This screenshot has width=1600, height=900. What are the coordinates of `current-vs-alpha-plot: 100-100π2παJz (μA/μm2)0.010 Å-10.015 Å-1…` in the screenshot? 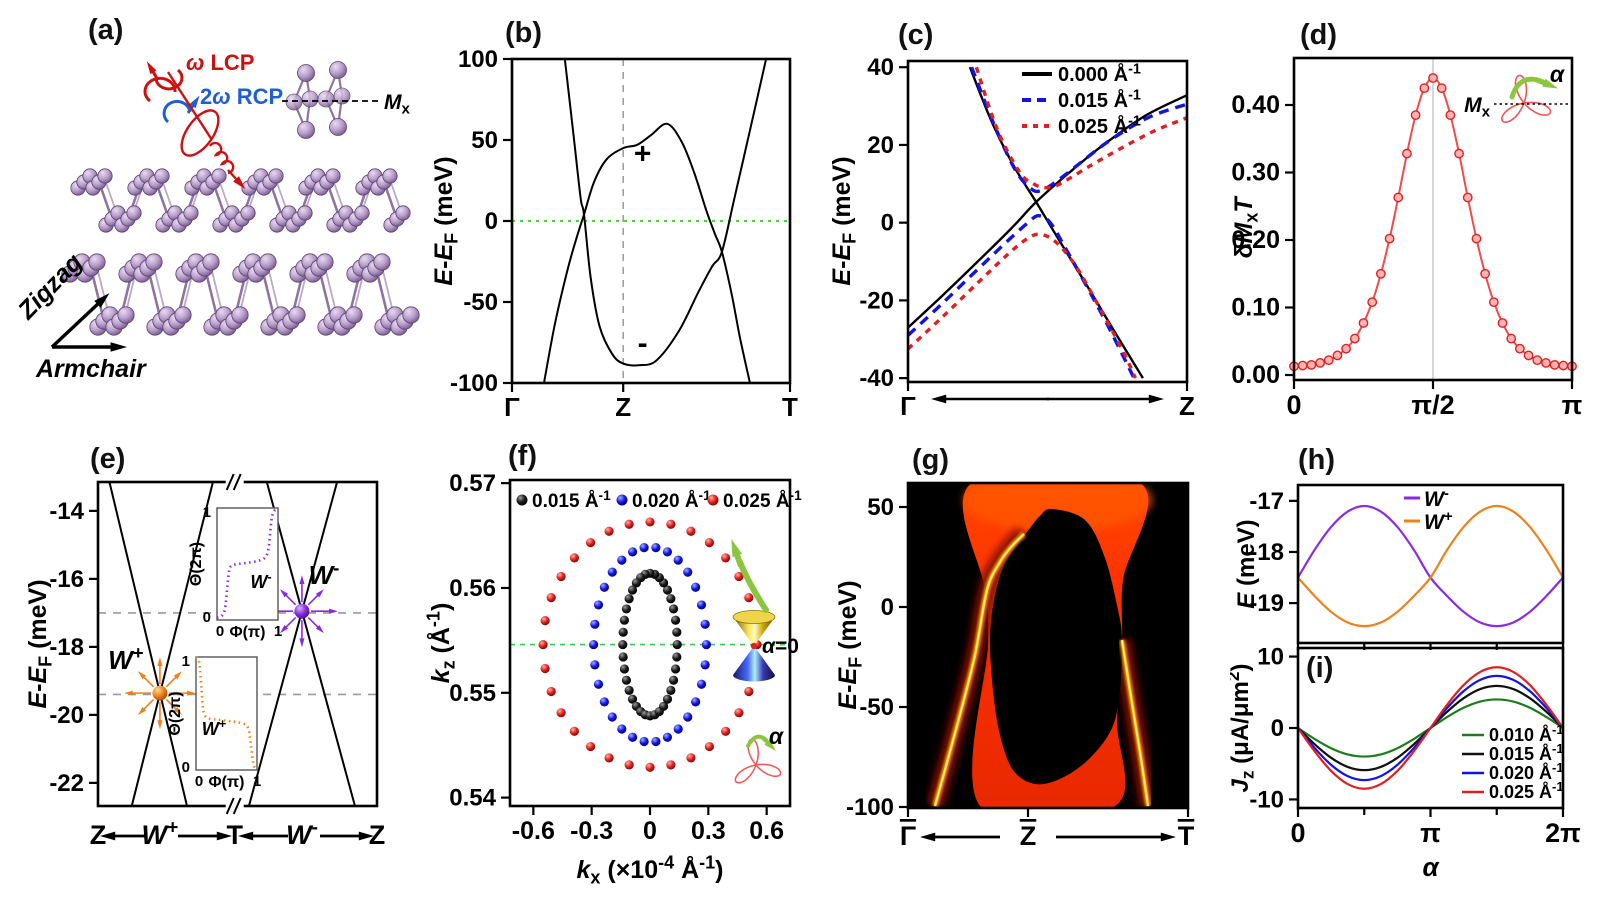 It's located at (1405, 763).